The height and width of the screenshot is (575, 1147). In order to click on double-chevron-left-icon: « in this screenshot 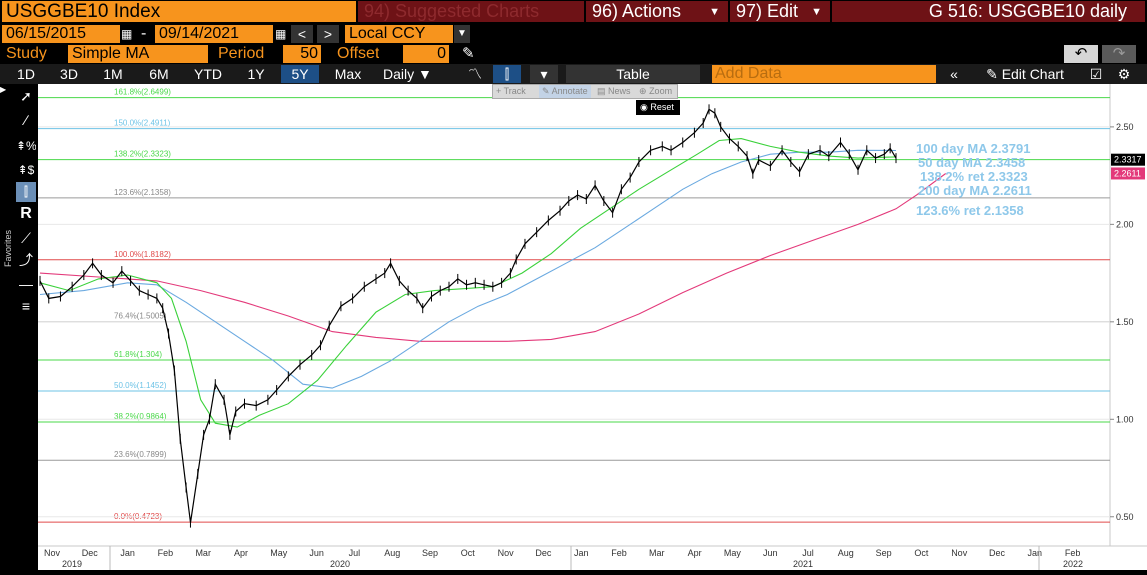, I will do `click(954, 74)`.